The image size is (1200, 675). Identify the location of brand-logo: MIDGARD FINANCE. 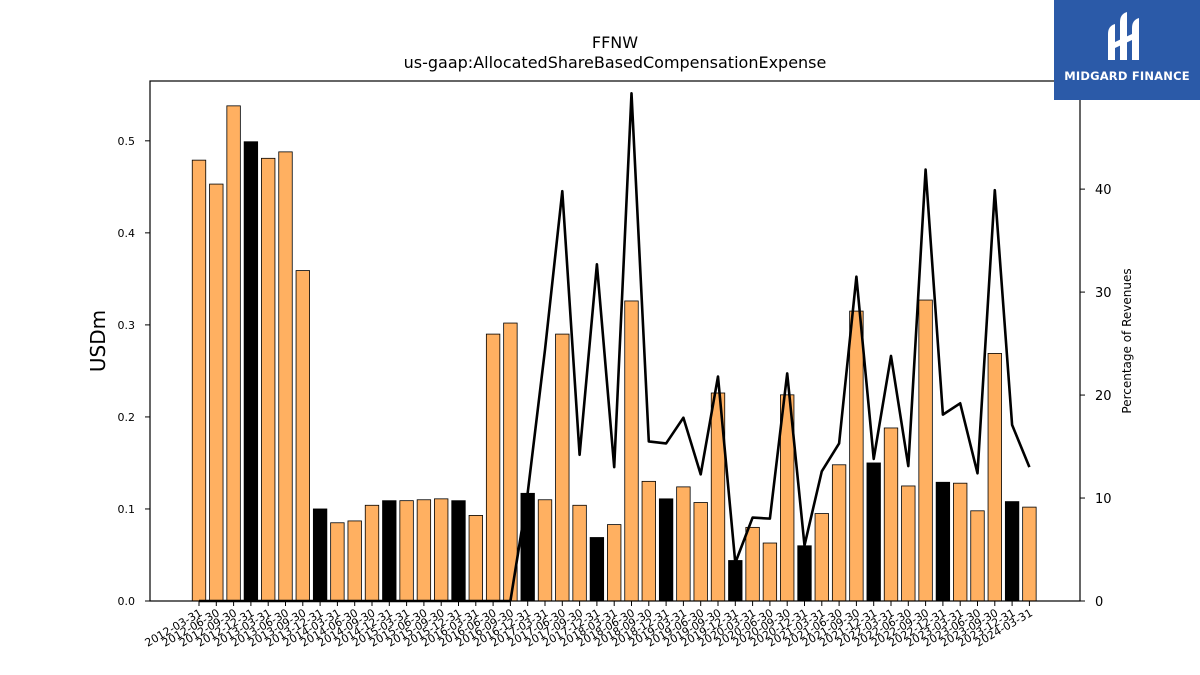
(1127, 50).